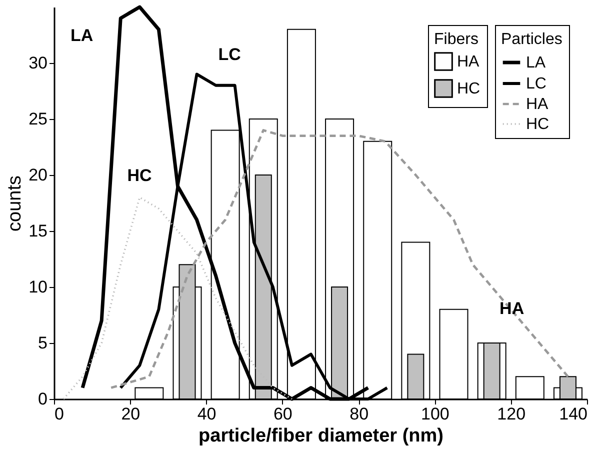 This screenshot has width=593, height=450. What do you see at coordinates (512, 308) in the screenshot?
I see `annotation: HA` at bounding box center [512, 308].